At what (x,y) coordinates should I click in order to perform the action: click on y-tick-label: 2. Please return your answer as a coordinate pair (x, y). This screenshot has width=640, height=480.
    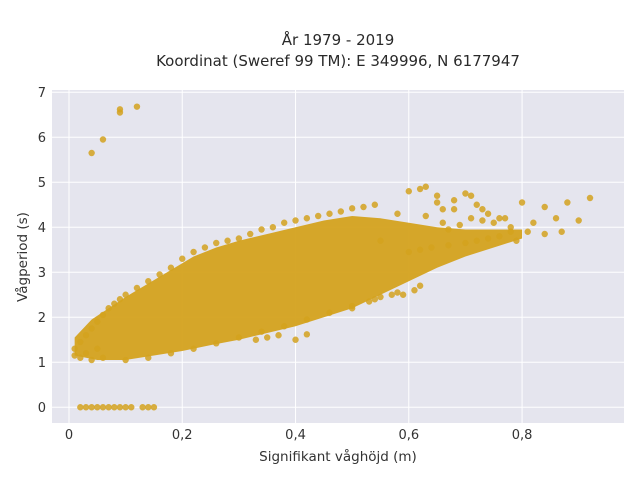
    Looking at the image, I should click on (42, 318).